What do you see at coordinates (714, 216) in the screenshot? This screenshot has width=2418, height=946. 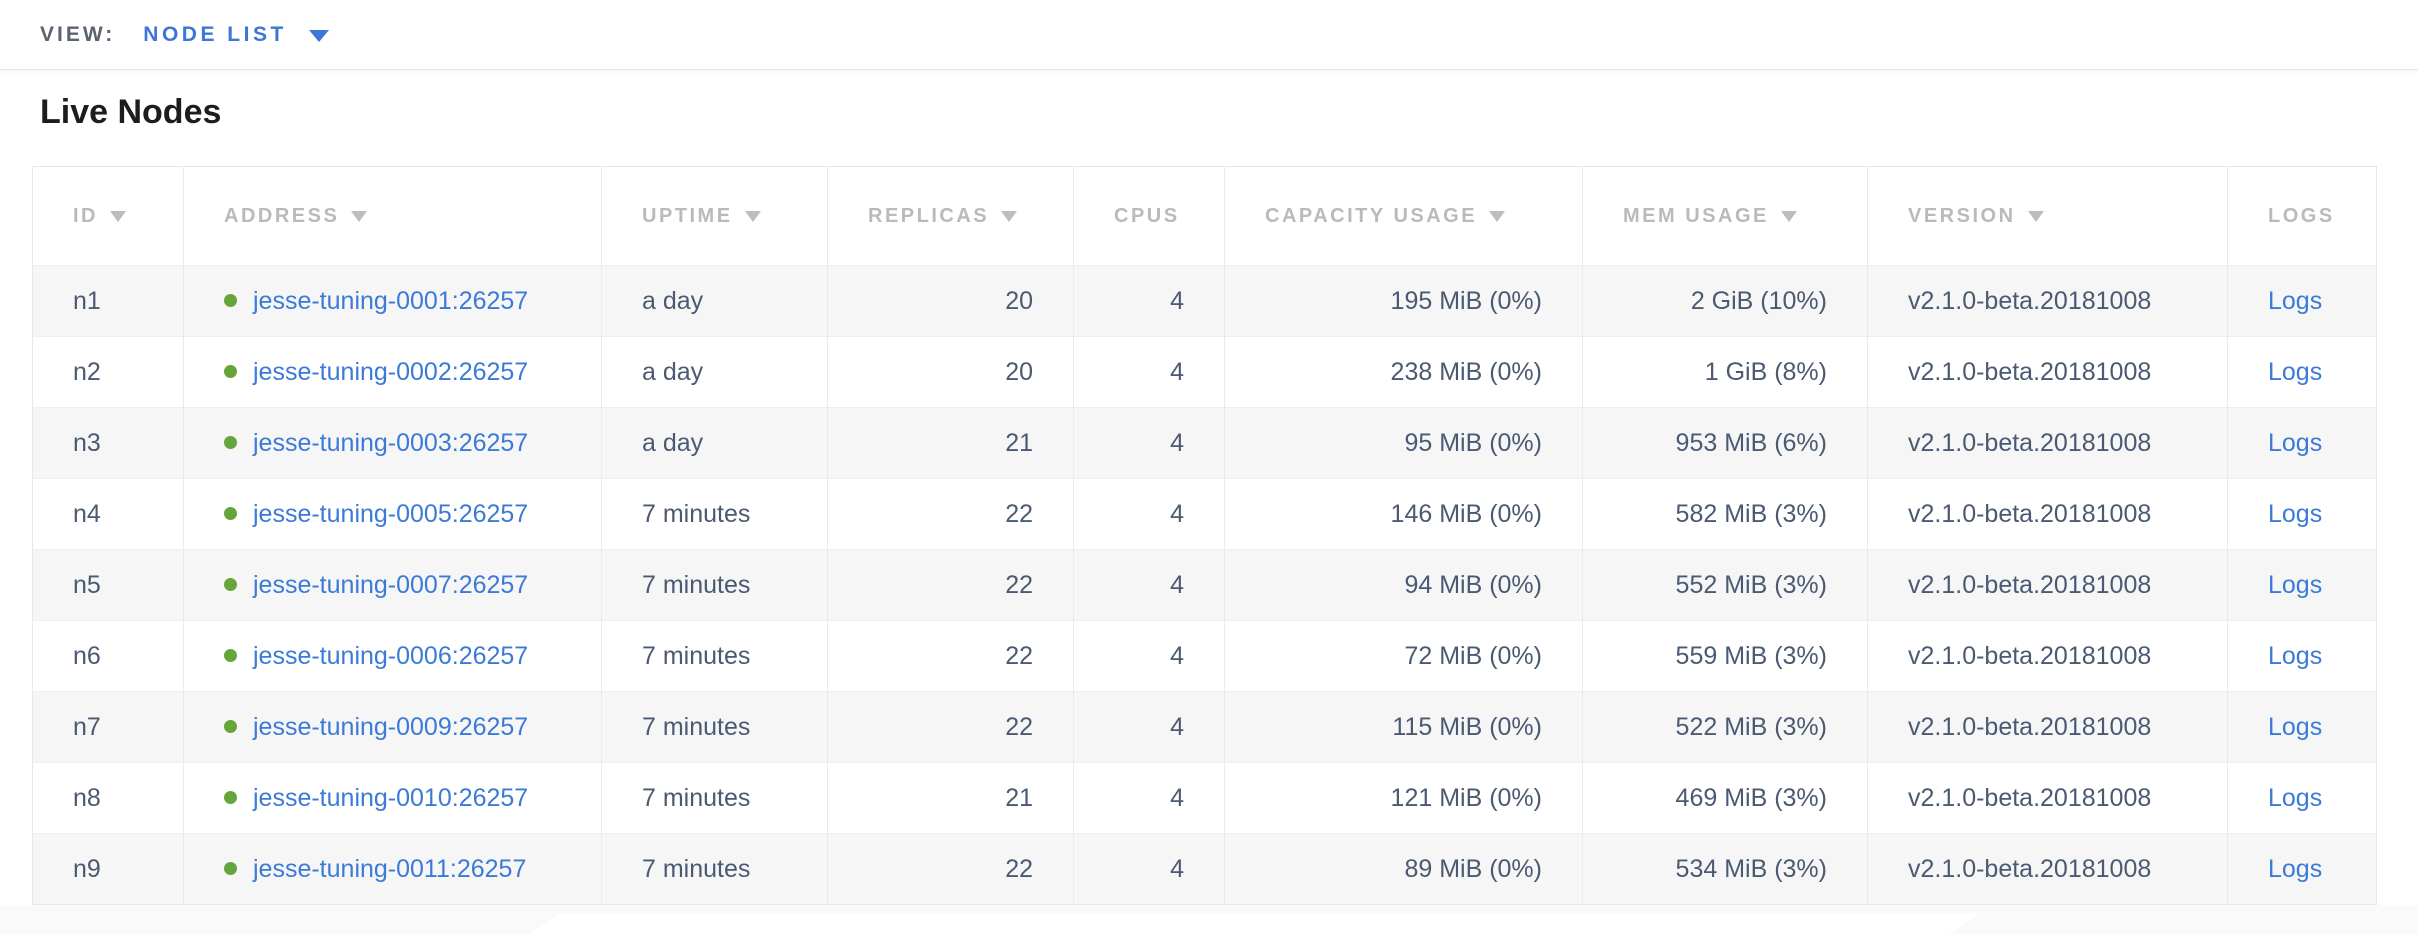 I see `column-header-uptime: UPTIME` at bounding box center [714, 216].